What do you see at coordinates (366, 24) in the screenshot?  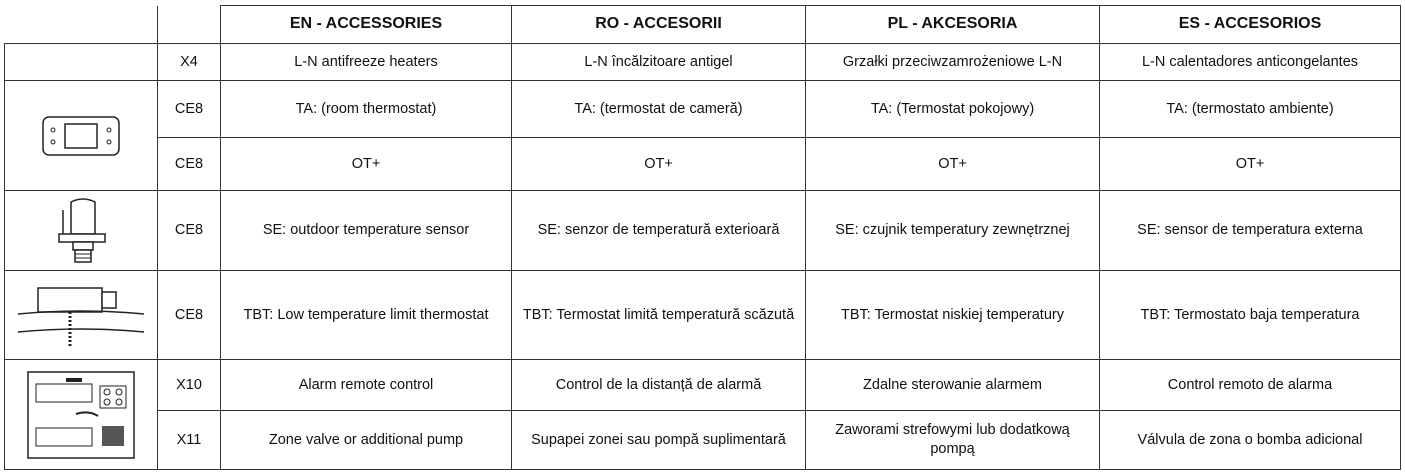 I see `header-cell: EN - ACCESSORIES` at bounding box center [366, 24].